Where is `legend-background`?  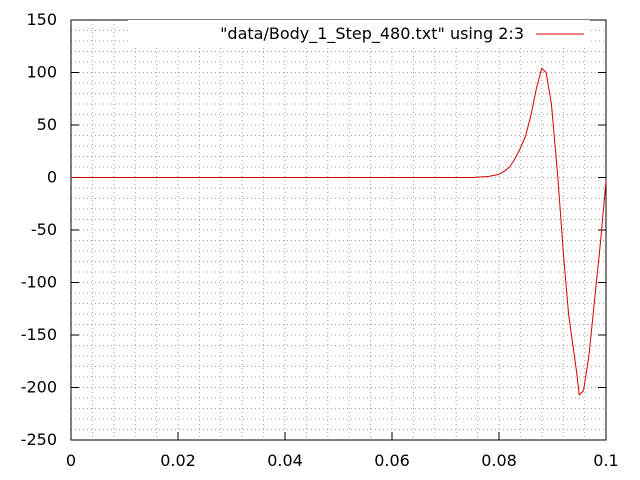
legend-background is located at coordinates (359, 33).